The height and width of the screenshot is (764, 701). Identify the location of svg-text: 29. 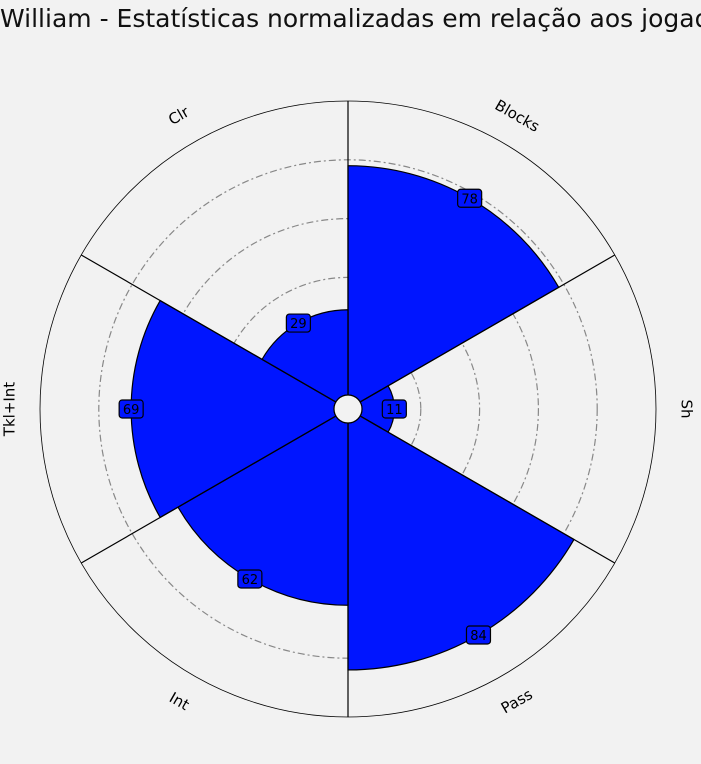
(298, 324).